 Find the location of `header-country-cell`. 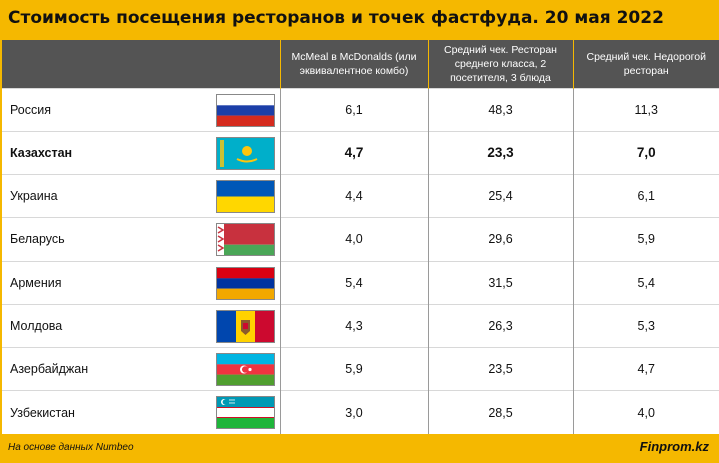

header-country-cell is located at coordinates (141, 64).